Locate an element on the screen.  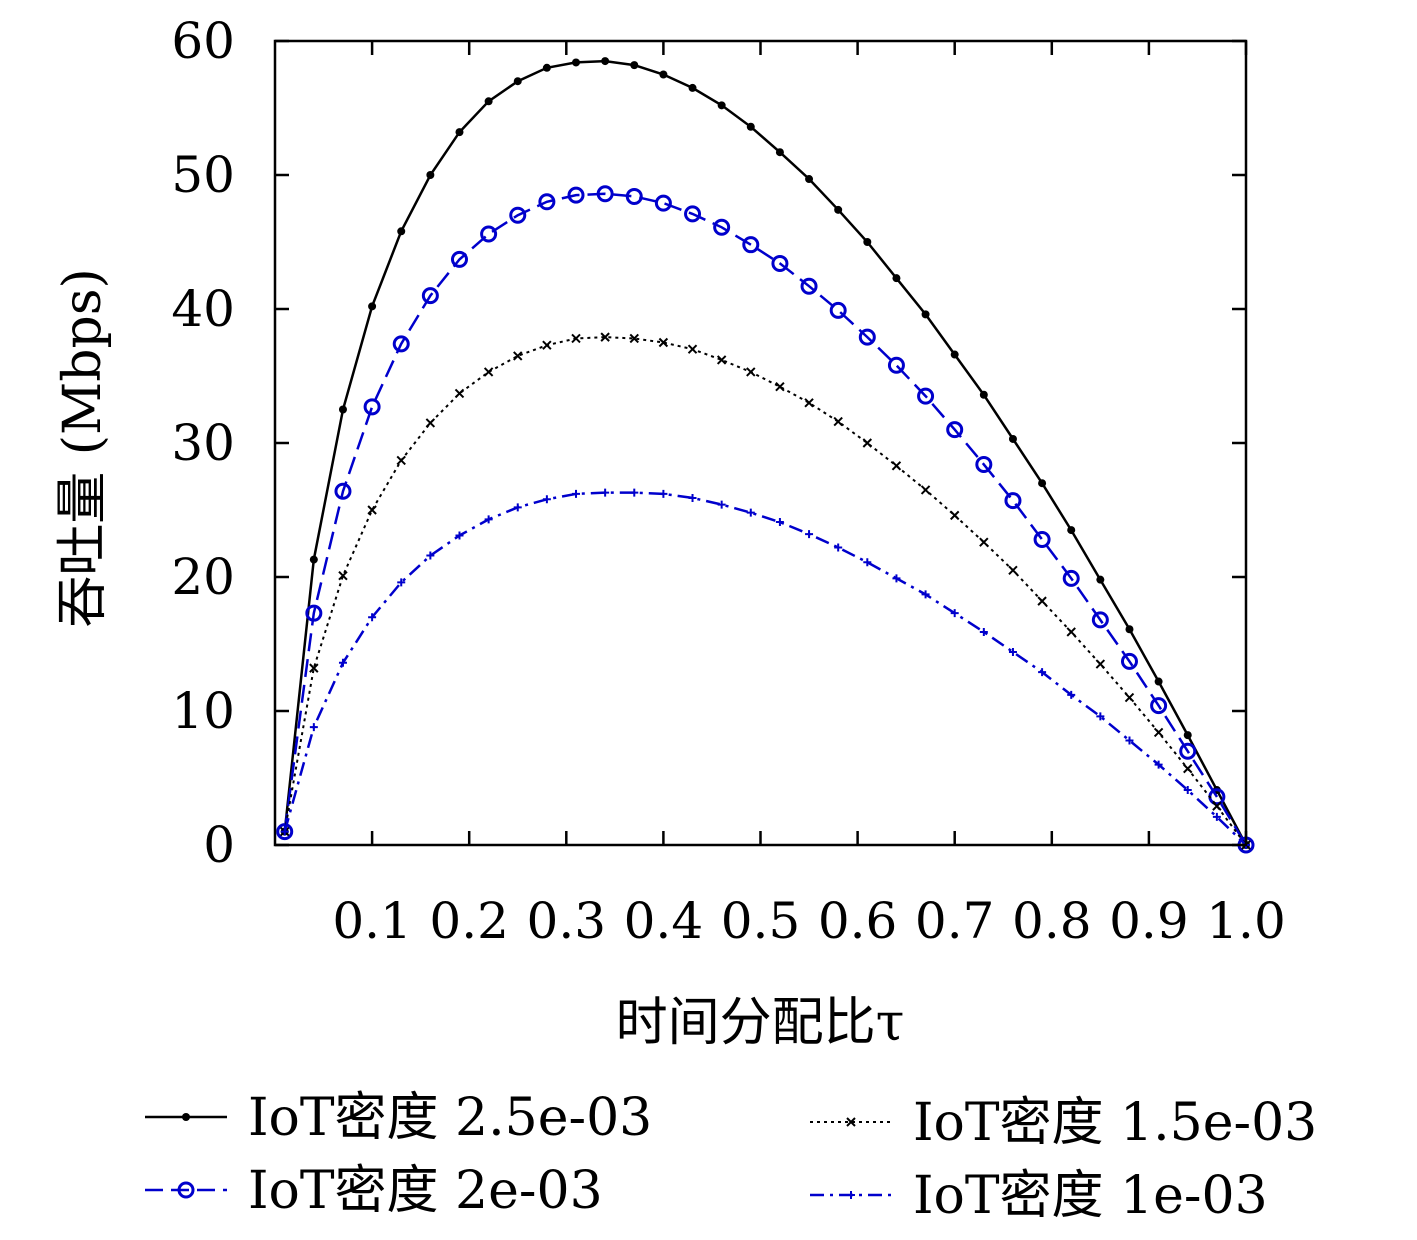
y-tick-label: 60 is located at coordinates (203, 41).